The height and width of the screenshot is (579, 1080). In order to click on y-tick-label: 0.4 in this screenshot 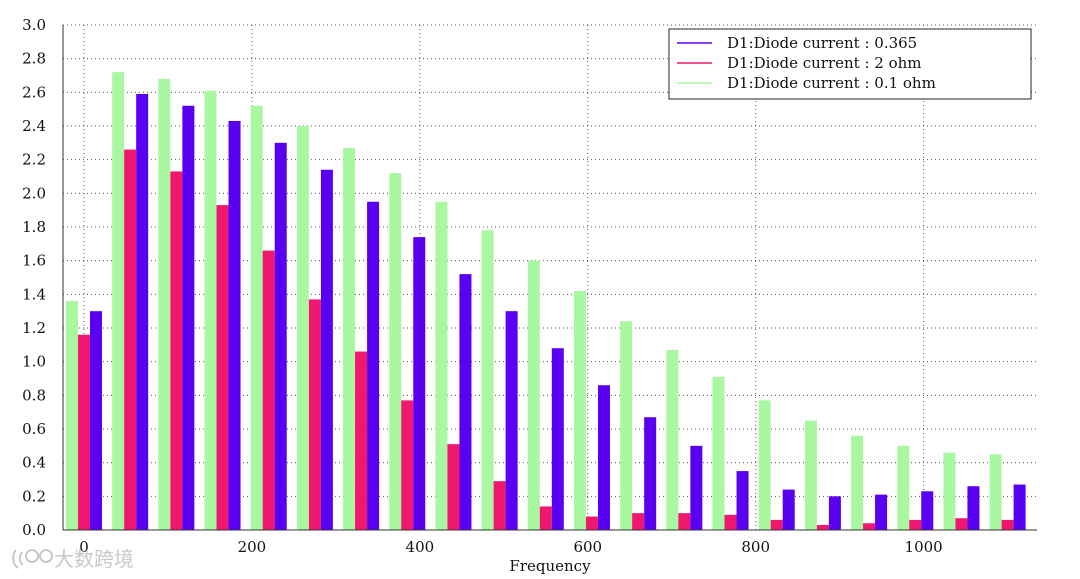, I will do `click(34, 463)`.